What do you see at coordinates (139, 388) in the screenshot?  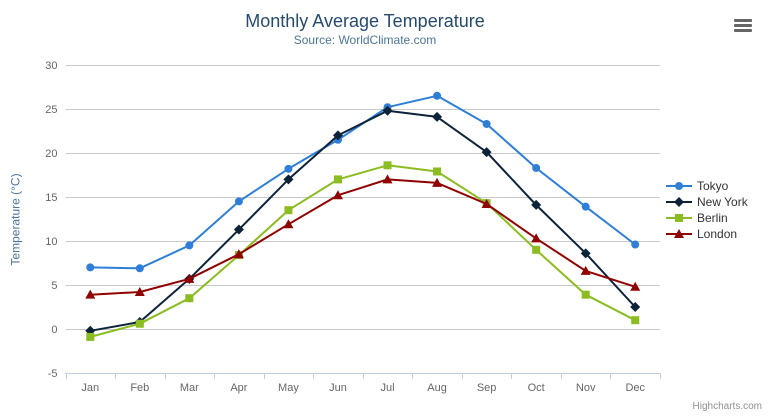 I see `x-axis-tick-label: Feb` at bounding box center [139, 388].